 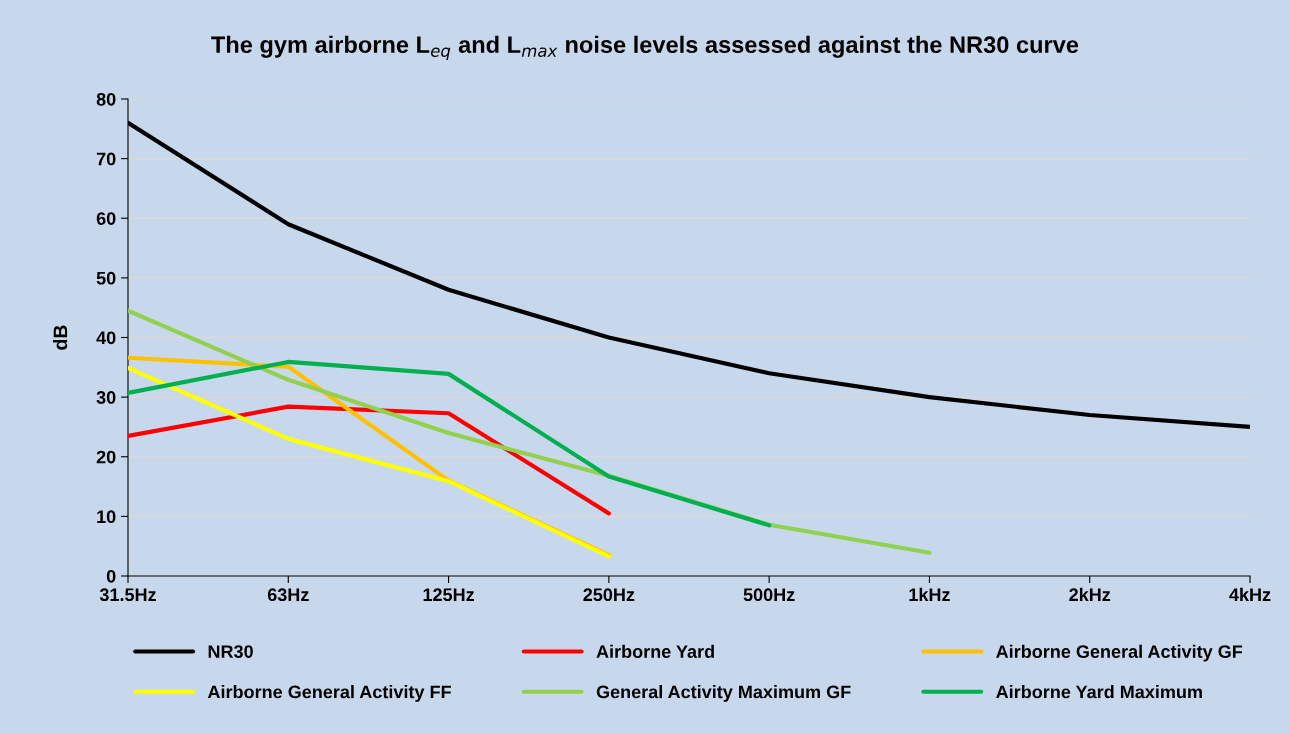 What do you see at coordinates (769, 595) in the screenshot?
I see `x-tick-label: 500Hz` at bounding box center [769, 595].